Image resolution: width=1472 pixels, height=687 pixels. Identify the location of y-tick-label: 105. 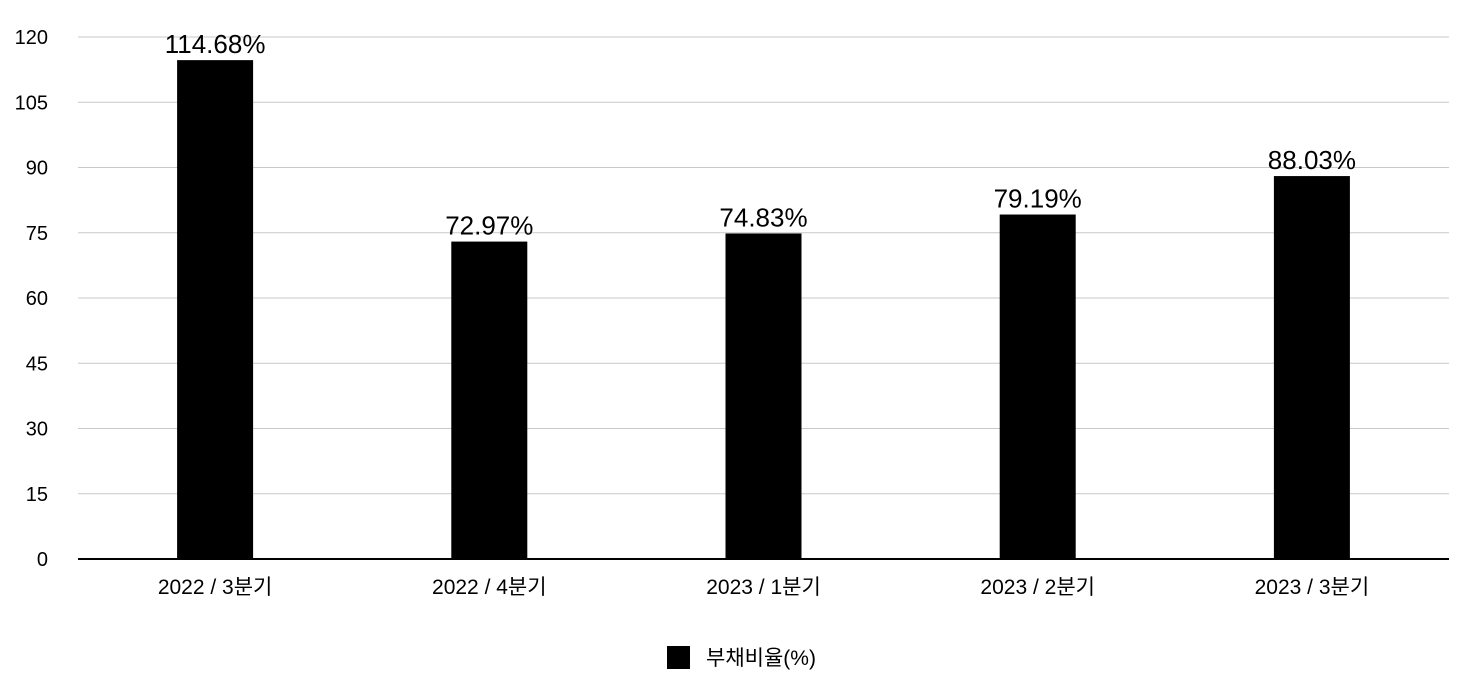
(31, 103).